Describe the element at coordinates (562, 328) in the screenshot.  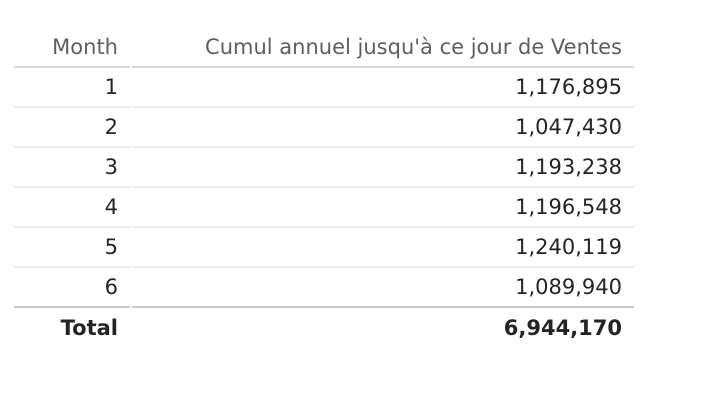
I see `total-cell: 6,944,170` at that location.